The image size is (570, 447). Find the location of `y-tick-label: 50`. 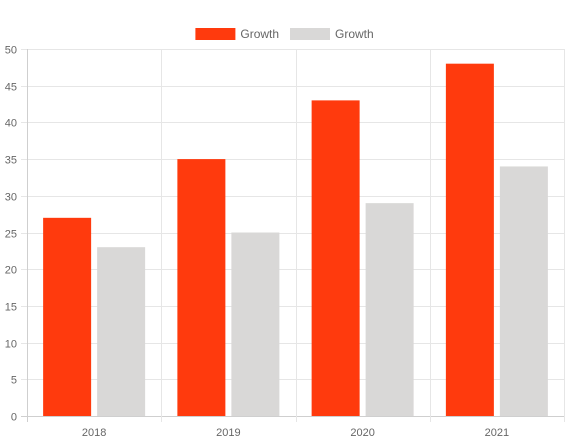

y-tick-label: 50 is located at coordinates (11, 51).